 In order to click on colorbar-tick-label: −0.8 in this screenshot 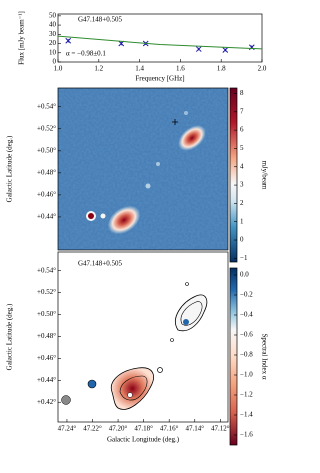, I will do `click(246, 355)`.